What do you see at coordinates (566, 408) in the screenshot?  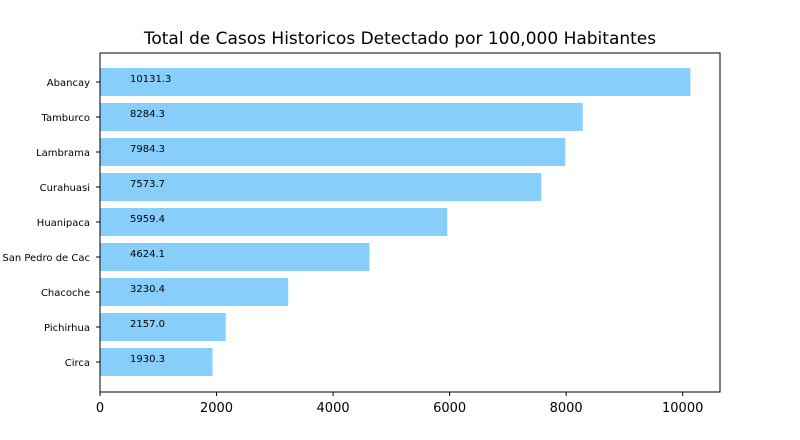 I see `x-tick-label-4: 8000` at bounding box center [566, 408].